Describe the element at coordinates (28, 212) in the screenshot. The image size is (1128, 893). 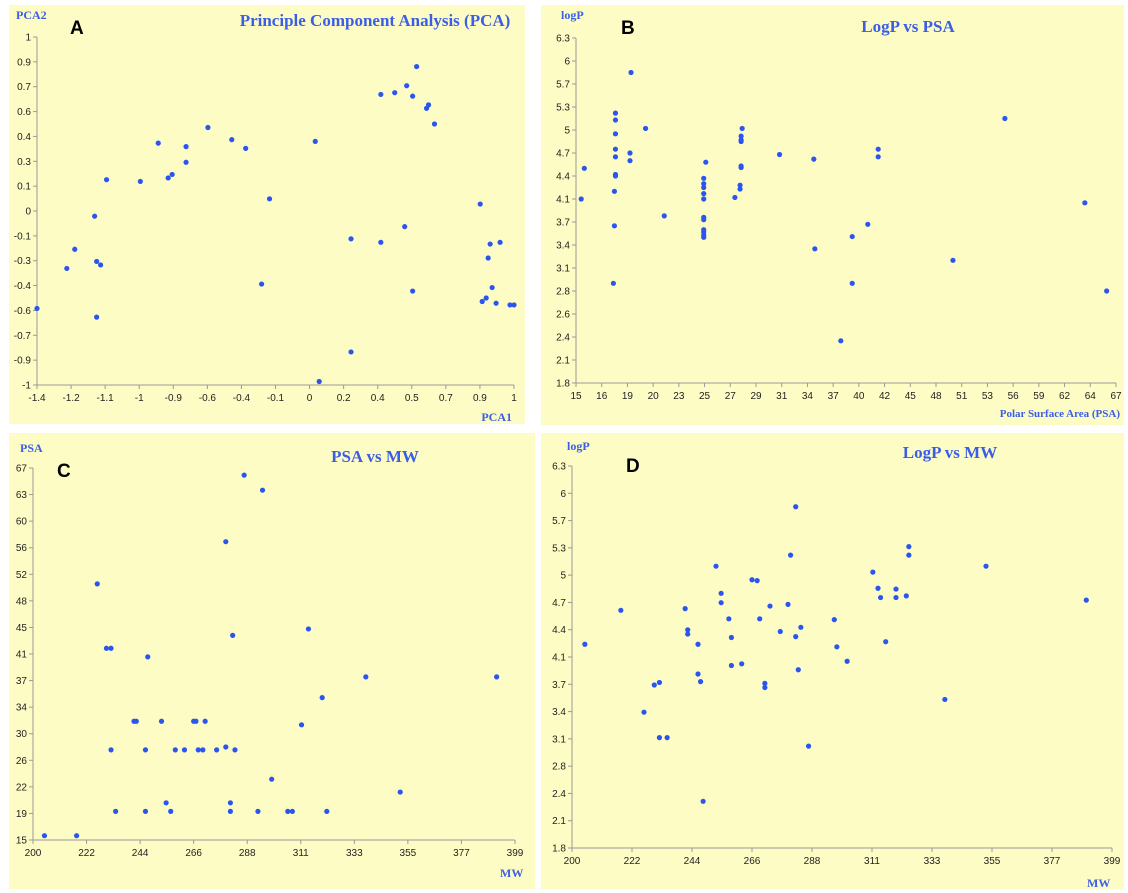
I see `y-tick-label: 0` at that location.